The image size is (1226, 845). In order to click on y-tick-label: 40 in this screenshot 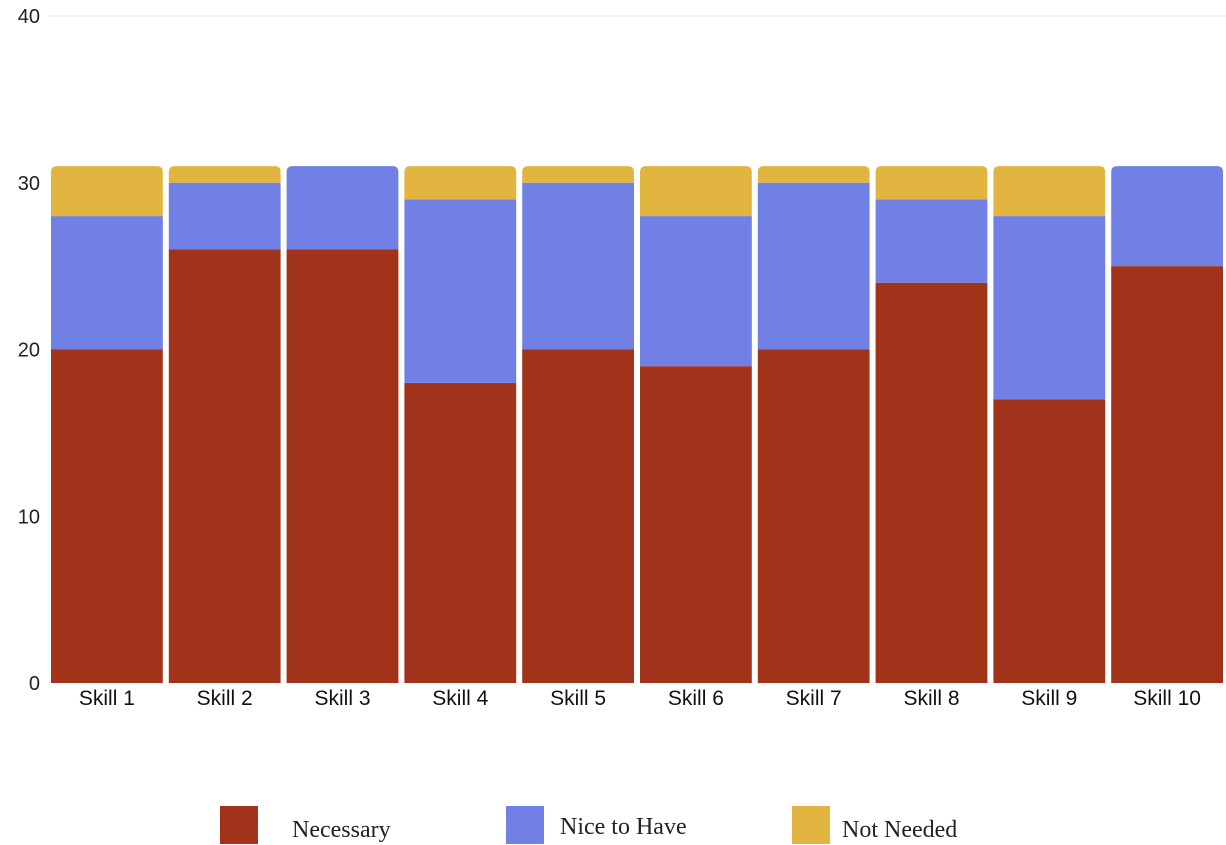, I will do `click(29, 17)`.